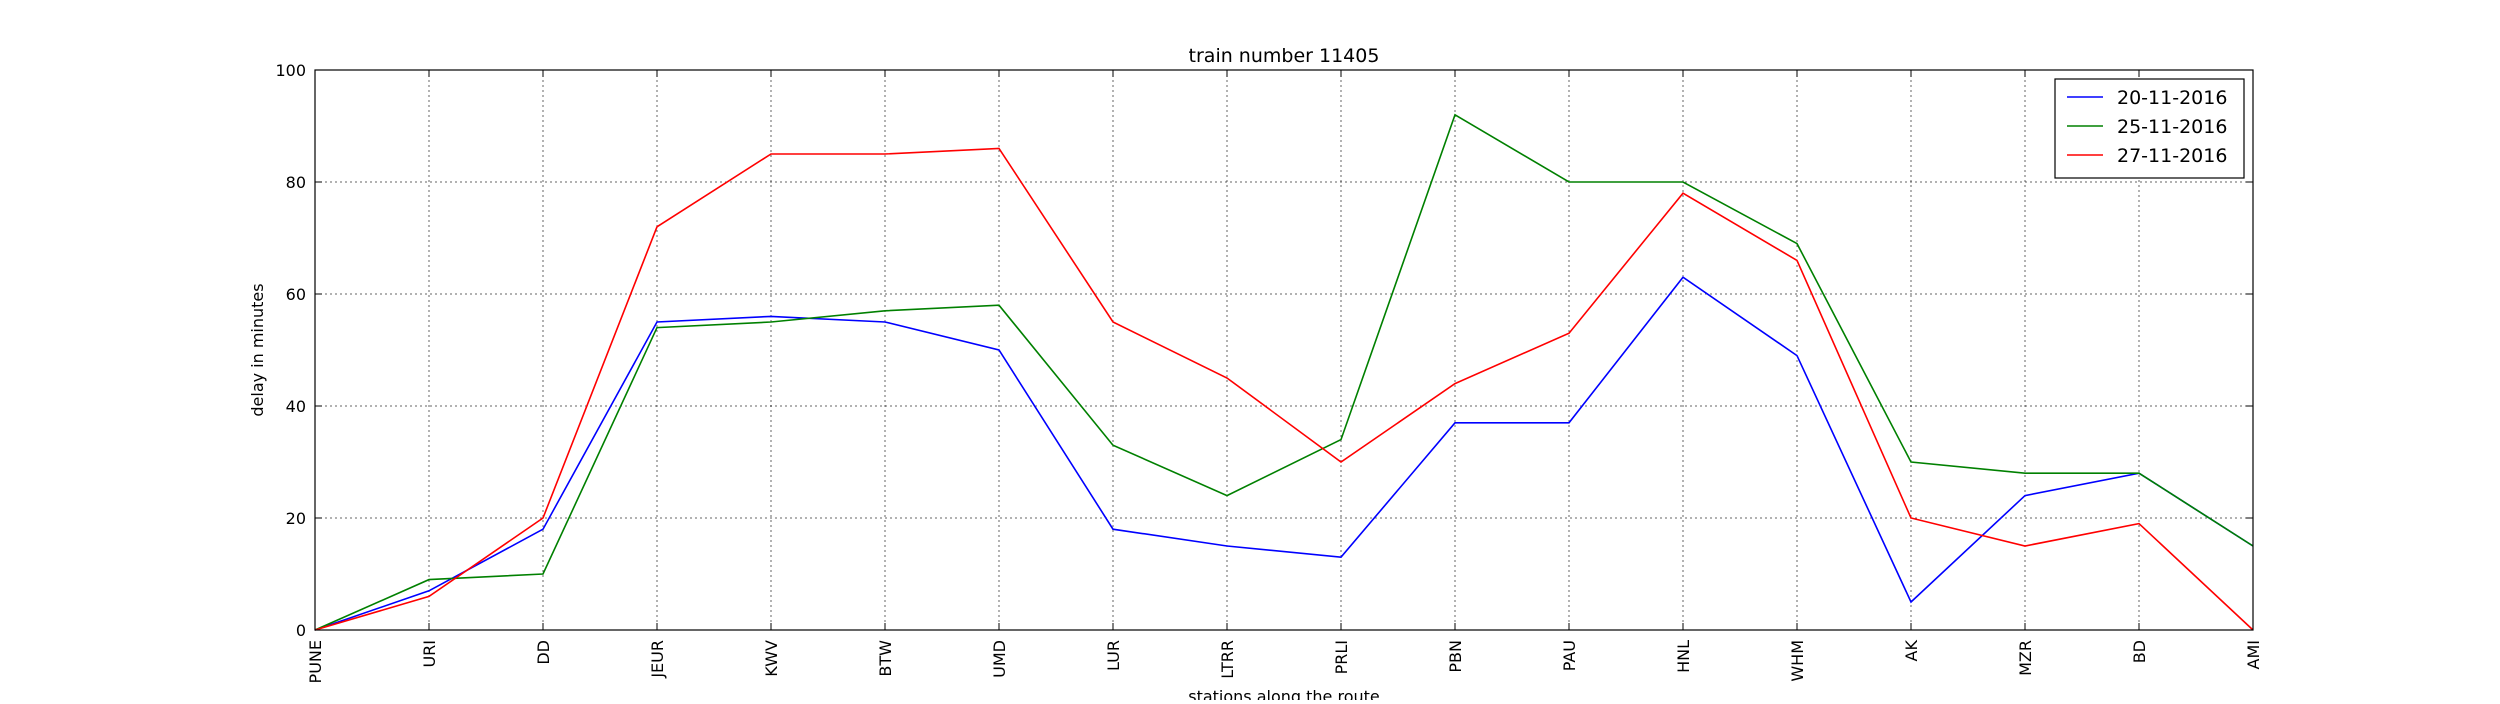  I want to click on x-tick-label: BTW, so click(885, 658).